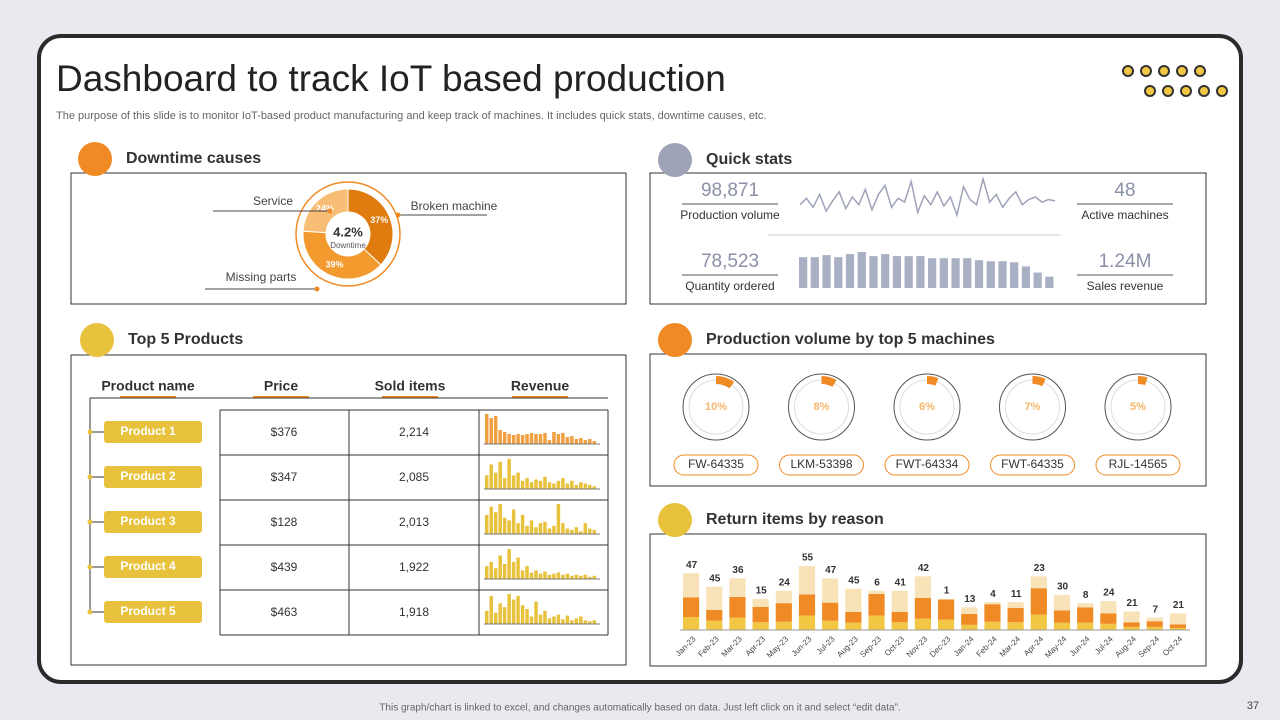 The image size is (1280, 720). I want to click on gauge-outline, so click(1032, 407).